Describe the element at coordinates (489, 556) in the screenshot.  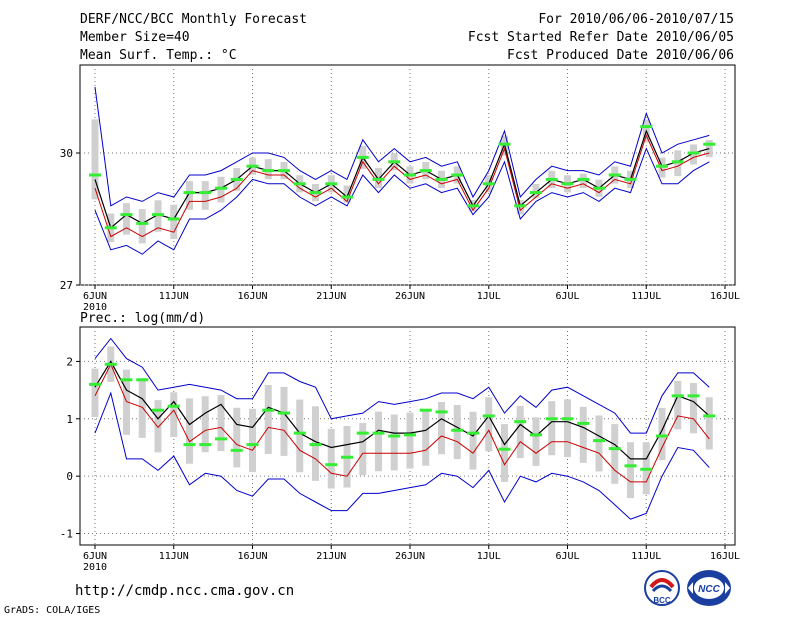
I see `prec-xtick-label: 1JUL` at that location.